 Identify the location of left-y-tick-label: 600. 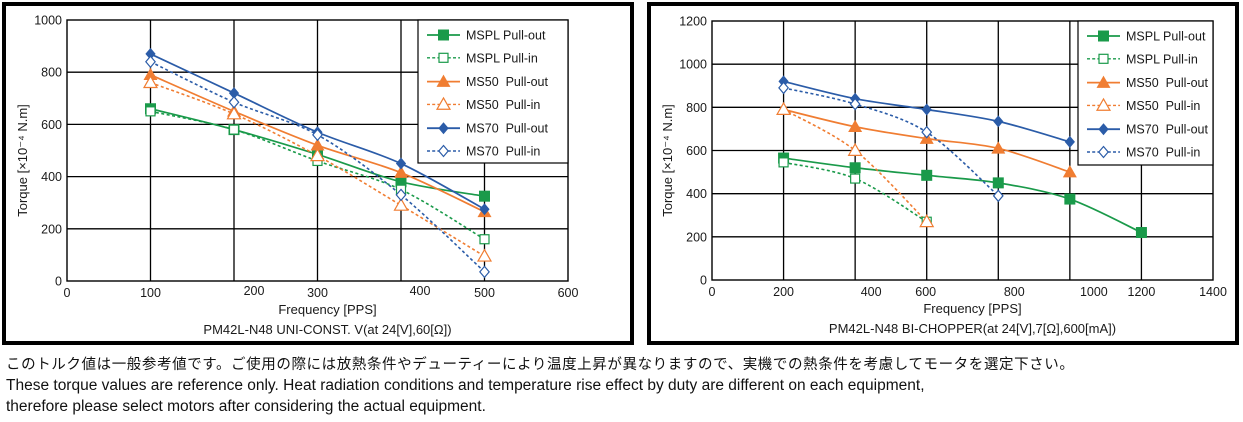
(51, 125).